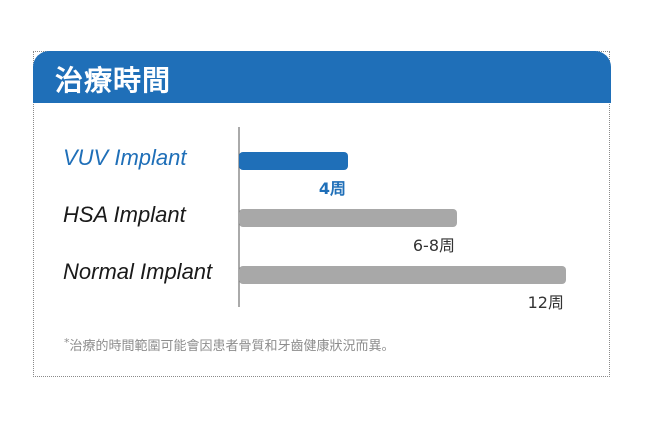  I want to click on category-label: VUV Implant, so click(125, 157).